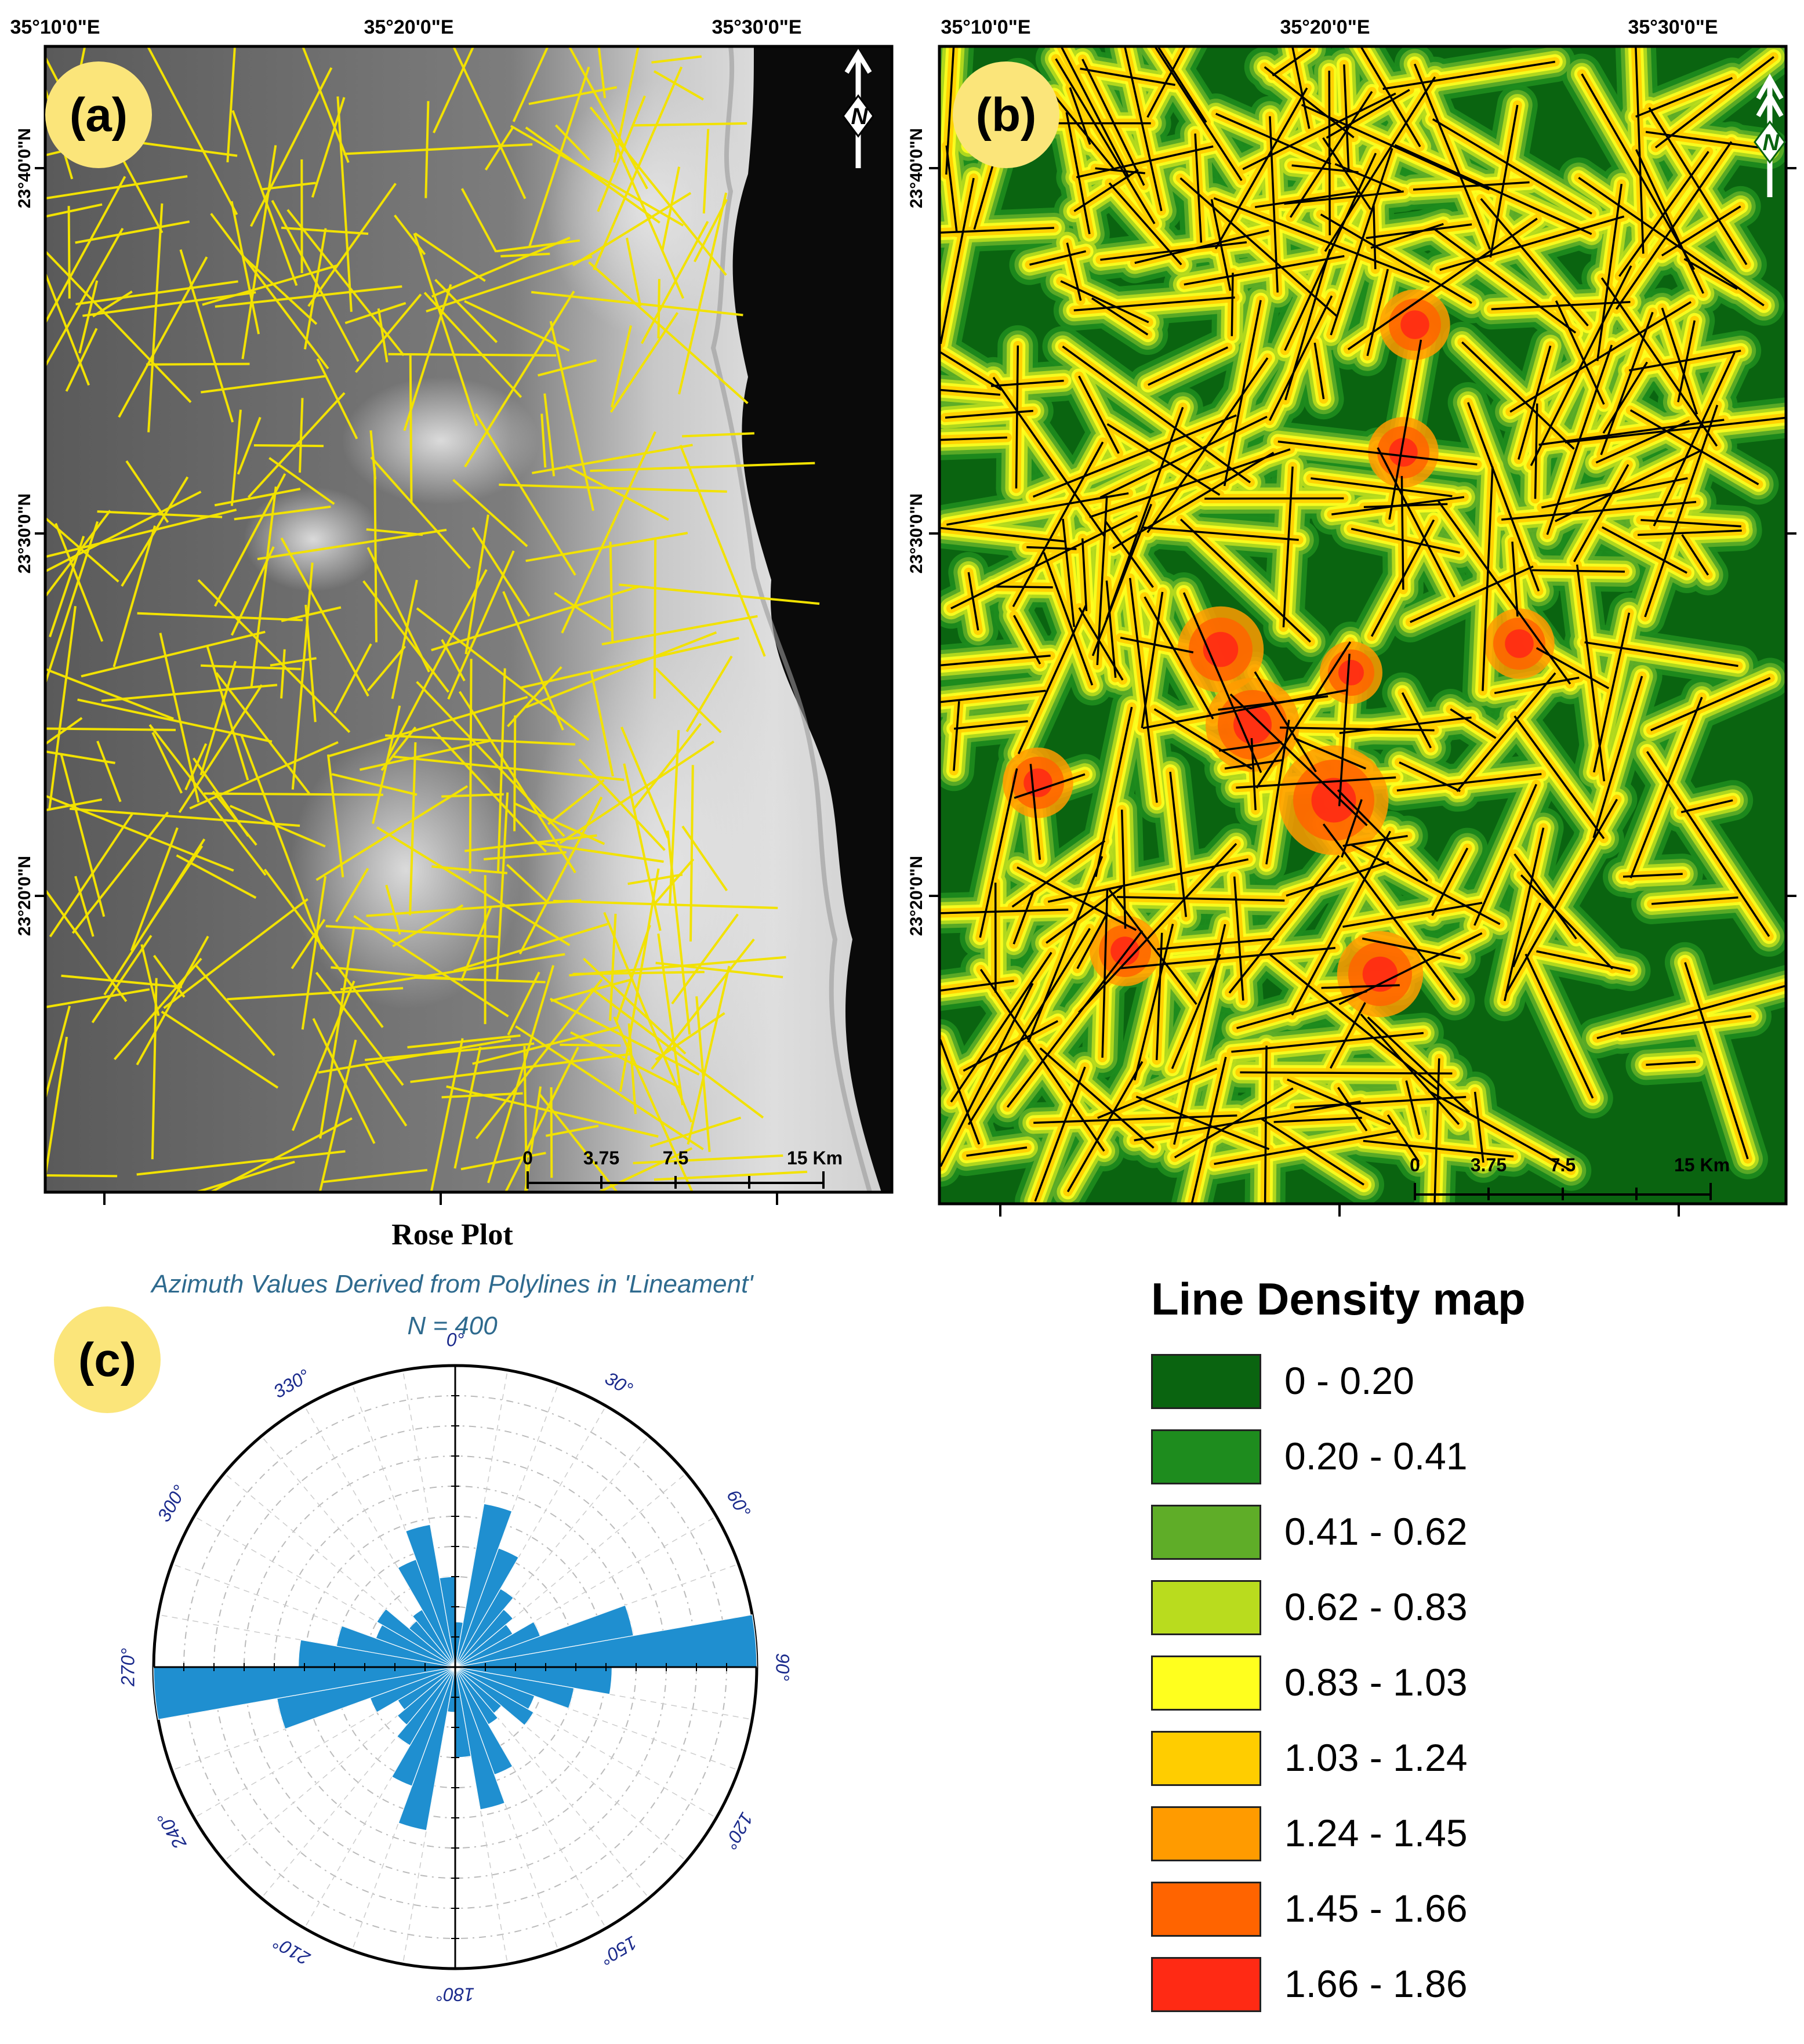 This screenshot has height=2044, width=1804. What do you see at coordinates (783, 1667) in the screenshot?
I see `rose-angle-label: 90°` at bounding box center [783, 1667].